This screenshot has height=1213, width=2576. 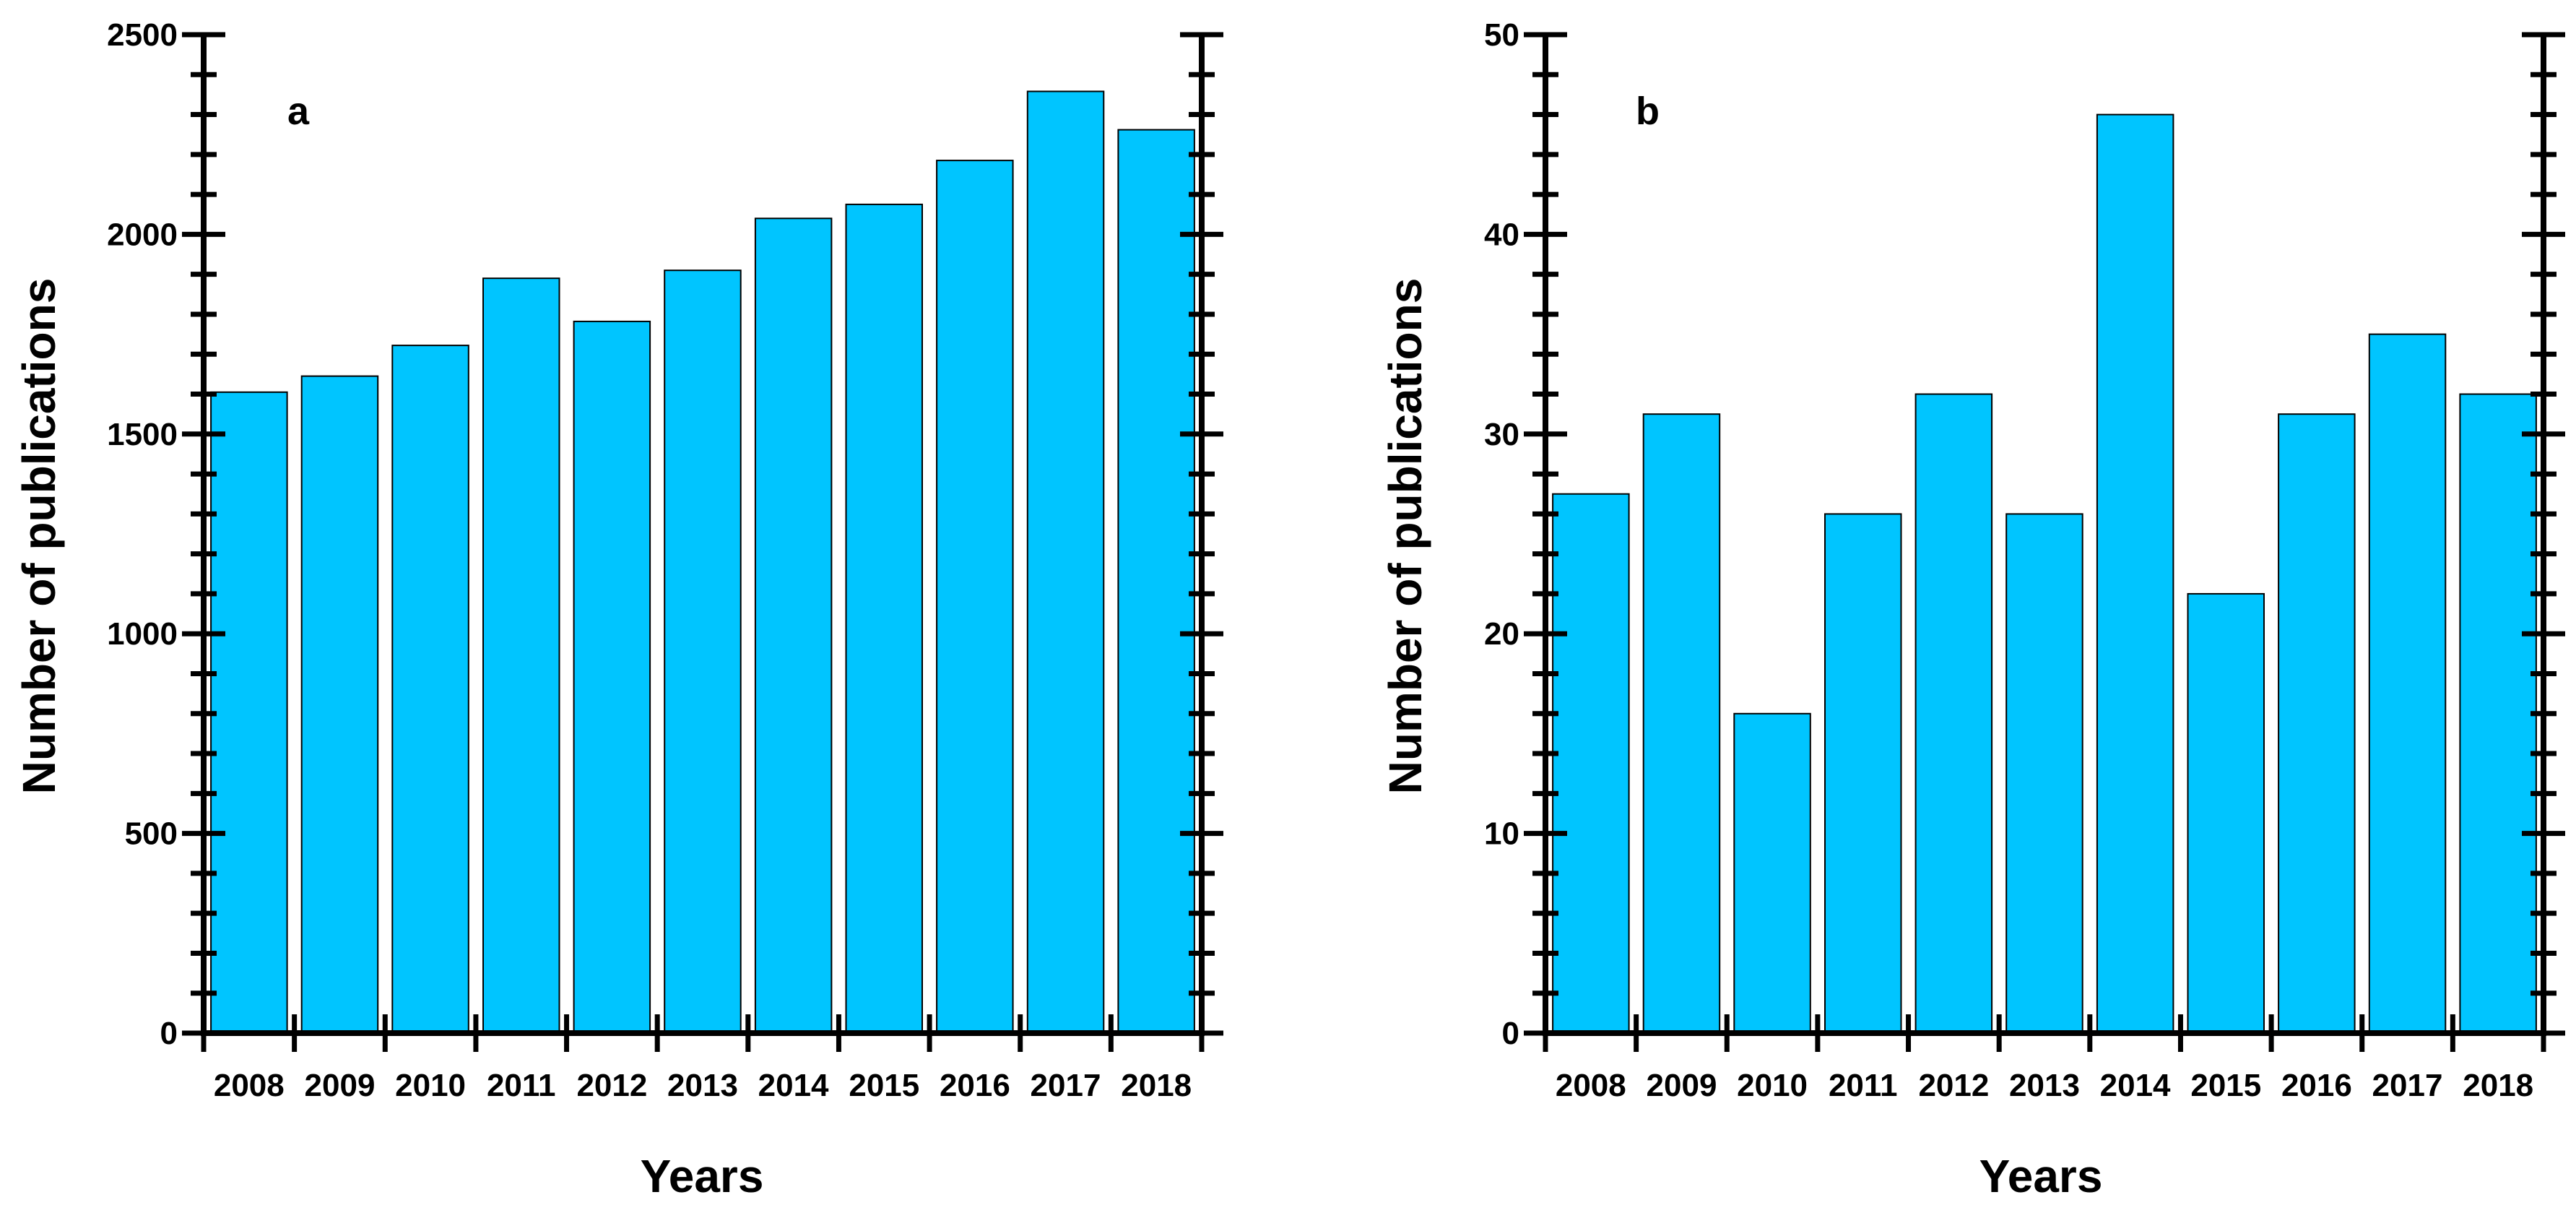 What do you see at coordinates (702, 1085) in the screenshot?
I see `x-tick-label-a: 2013` at bounding box center [702, 1085].